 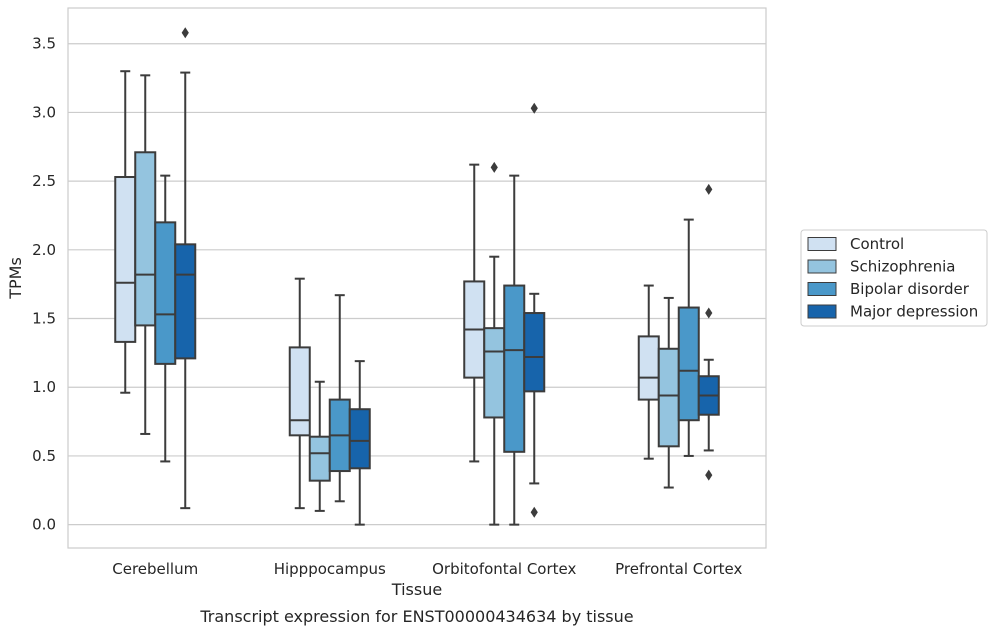 I want to click on y-tick-label: 2.5, so click(x=44, y=181).